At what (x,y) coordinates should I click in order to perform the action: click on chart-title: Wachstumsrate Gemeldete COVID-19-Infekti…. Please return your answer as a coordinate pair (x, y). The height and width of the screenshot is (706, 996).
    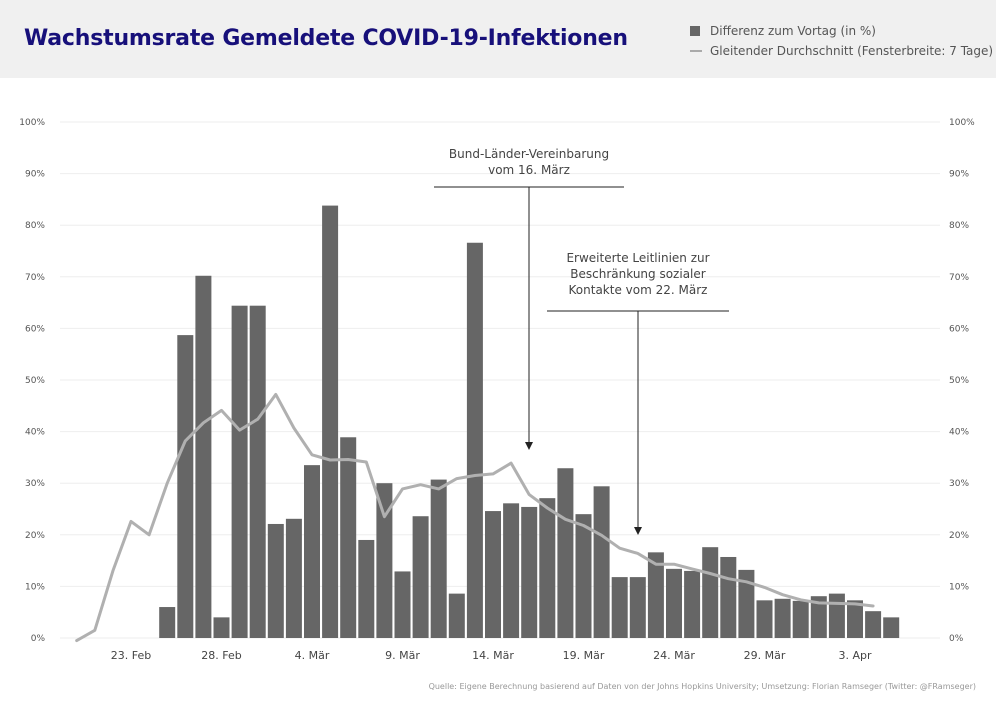
    Looking at the image, I should click on (326, 38).